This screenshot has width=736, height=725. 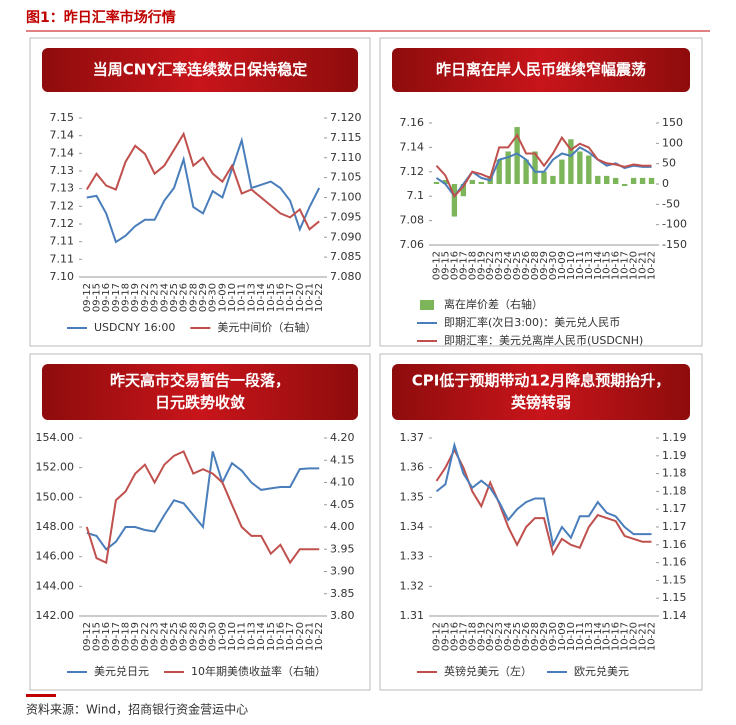 What do you see at coordinates (266, 327) in the screenshot?
I see `legend-label: 美元中间价（右轴）` at bounding box center [266, 327].